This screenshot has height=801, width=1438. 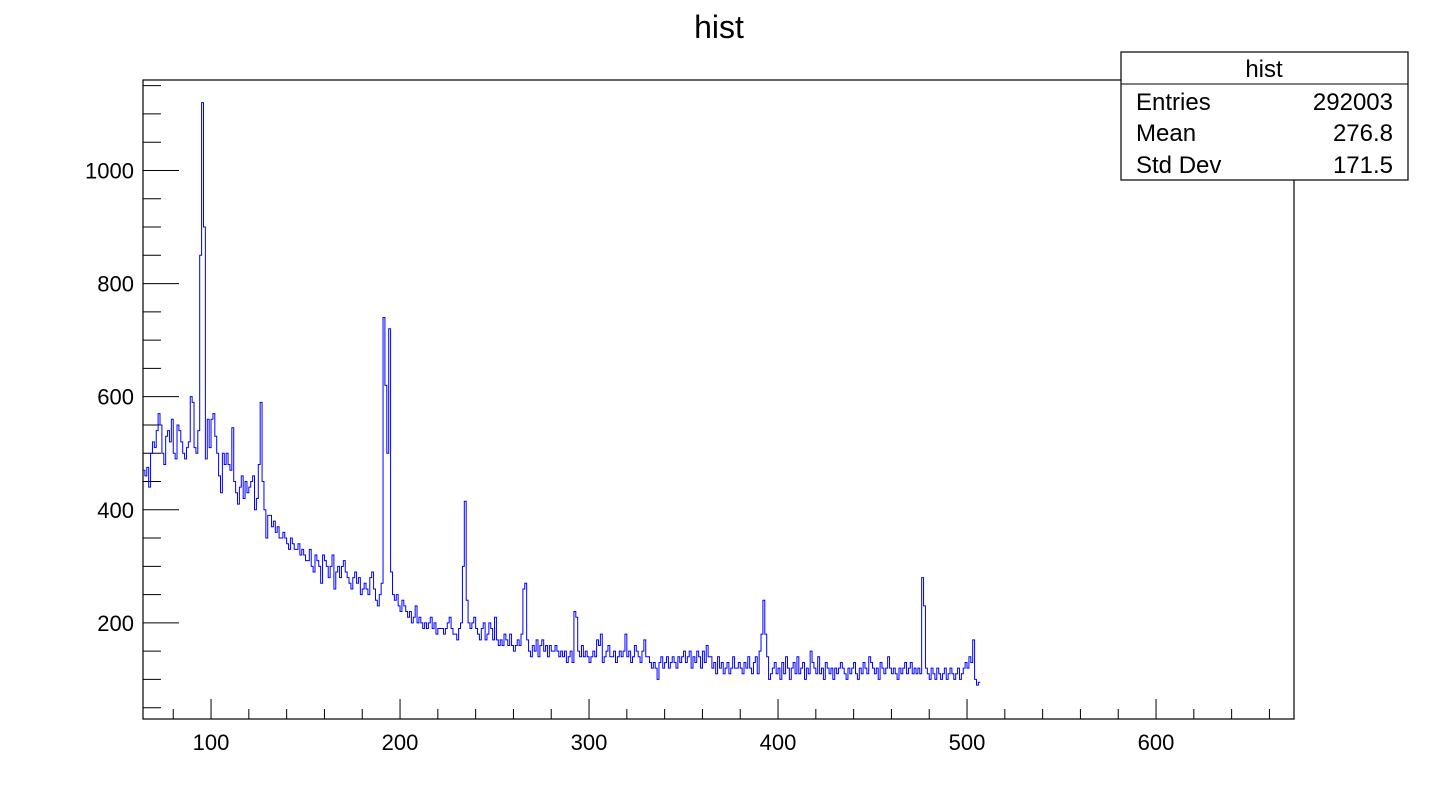 What do you see at coordinates (967, 742) in the screenshot?
I see `x-tick-label: 500` at bounding box center [967, 742].